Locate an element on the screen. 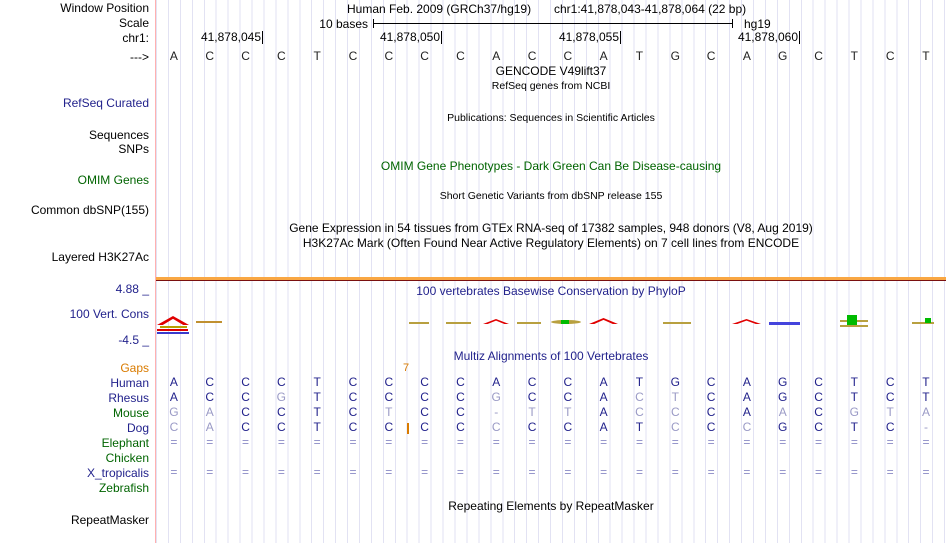  track-label-snps: SNPs is located at coordinates (133, 149).